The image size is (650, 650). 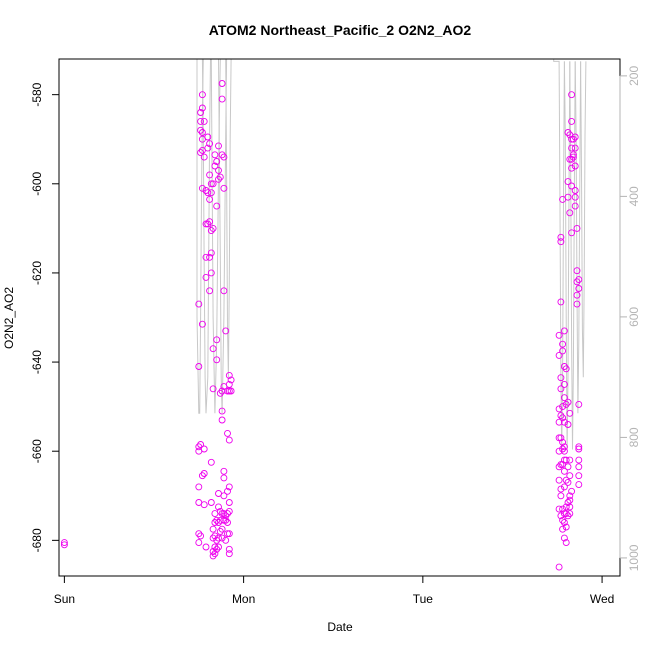 I want to click on x-axis: Sun Mon Tue Wed, so click(x=334, y=590).